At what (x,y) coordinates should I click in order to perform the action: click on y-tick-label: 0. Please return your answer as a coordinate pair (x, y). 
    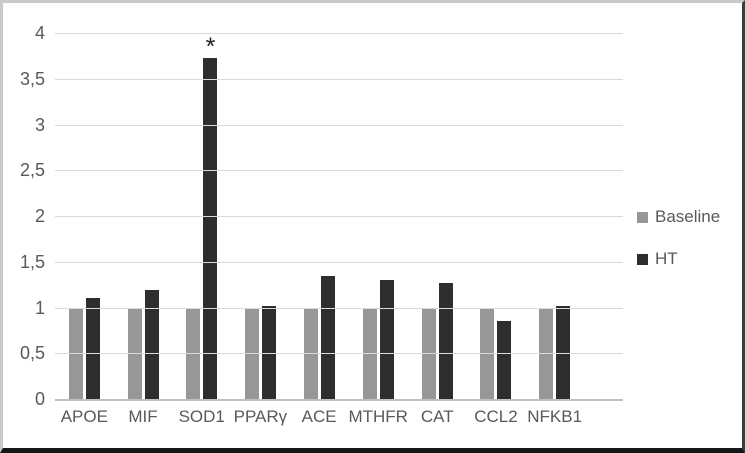
    Looking at the image, I should click on (39, 399).